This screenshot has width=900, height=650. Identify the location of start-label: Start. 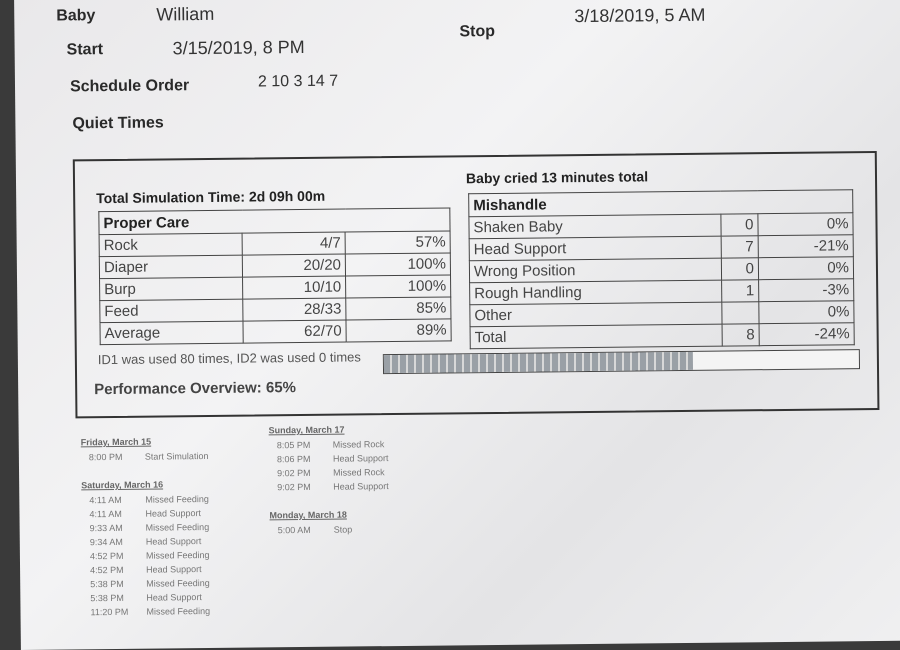
(85, 50).